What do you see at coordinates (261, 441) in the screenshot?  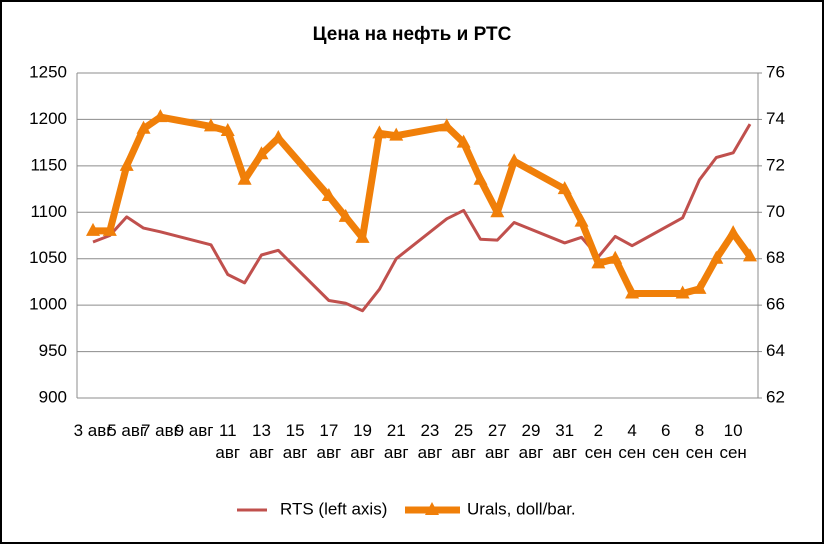 I see `x-tick-label: 13 авг` at bounding box center [261, 441].